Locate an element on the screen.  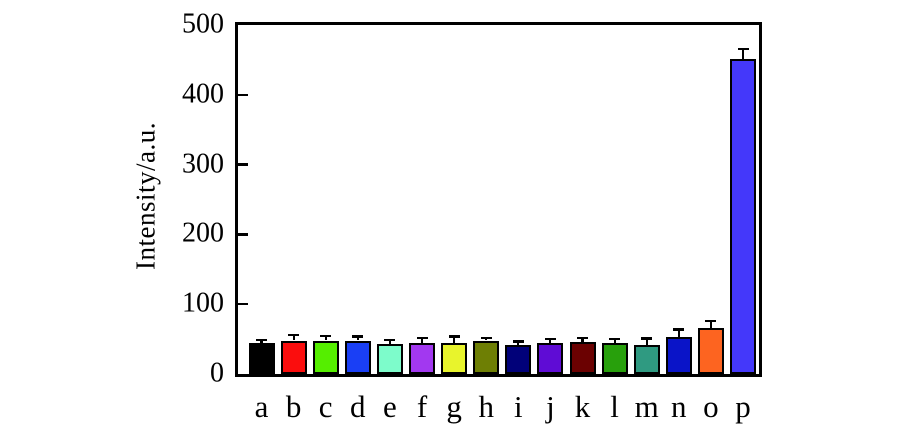
x-tick-label: j is located at coordinates (550, 406).